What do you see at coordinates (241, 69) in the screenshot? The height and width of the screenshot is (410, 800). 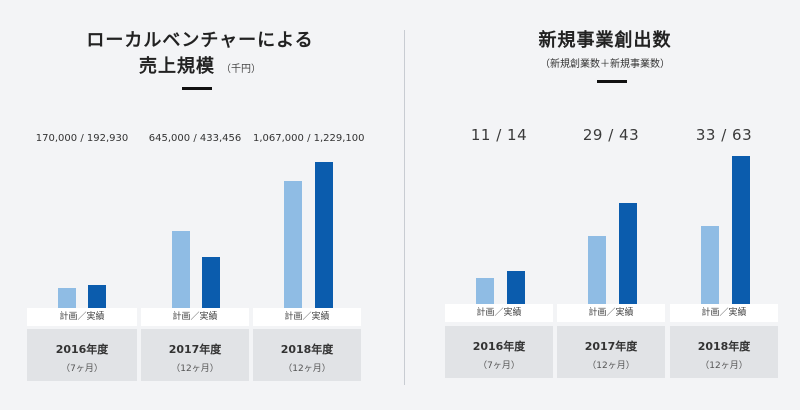 I see `sales-unit-label: （千円）` at bounding box center [241, 69].